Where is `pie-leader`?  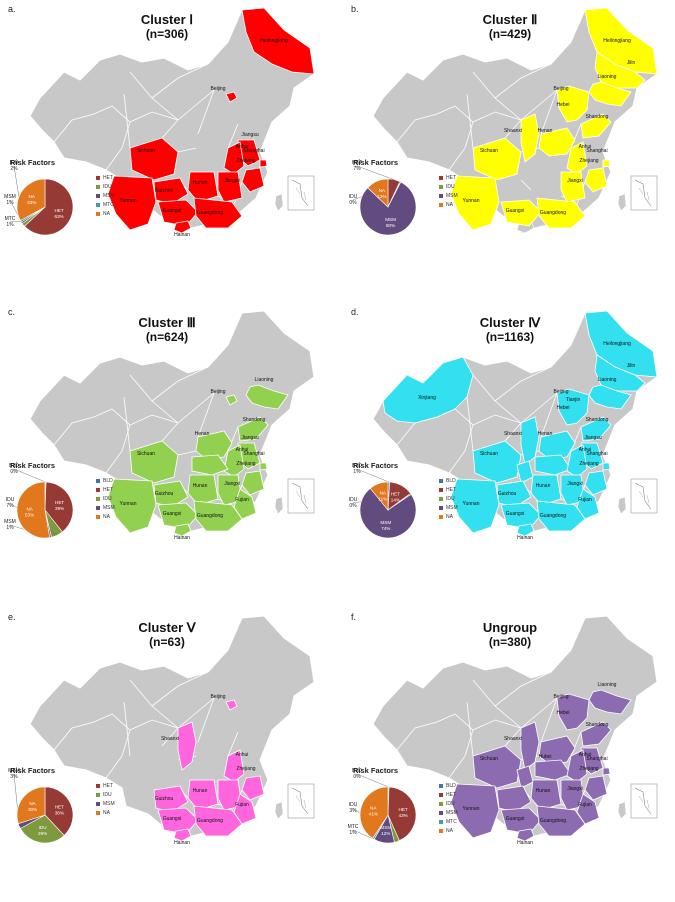
pie-leader is located at coordinates (372, 780).